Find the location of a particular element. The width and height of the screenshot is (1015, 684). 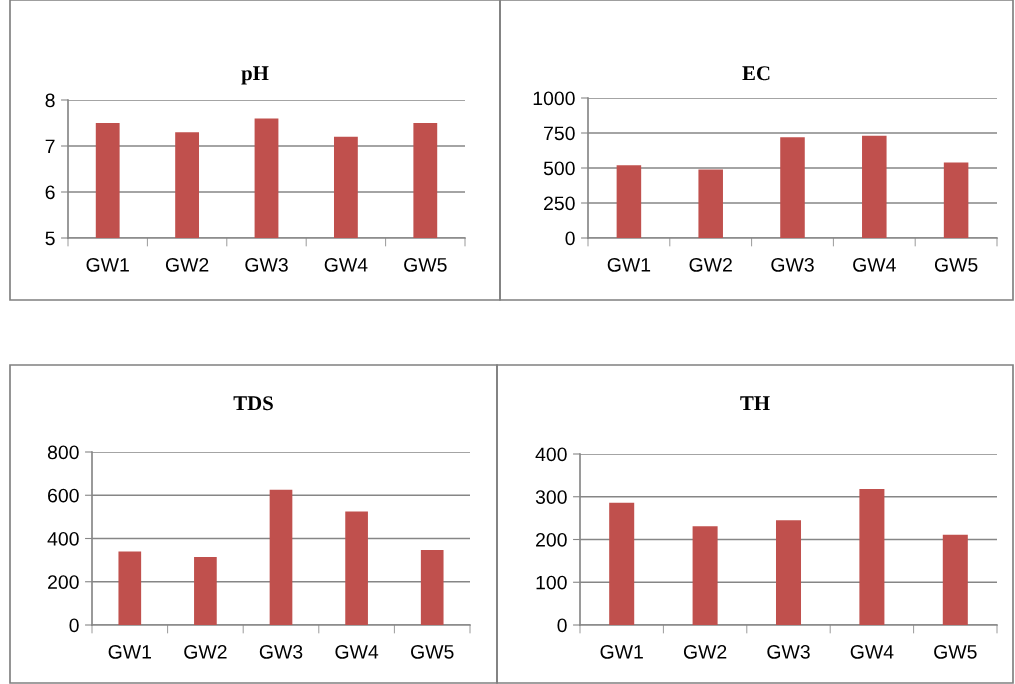

y-tick-label: 300 is located at coordinates (551, 497).